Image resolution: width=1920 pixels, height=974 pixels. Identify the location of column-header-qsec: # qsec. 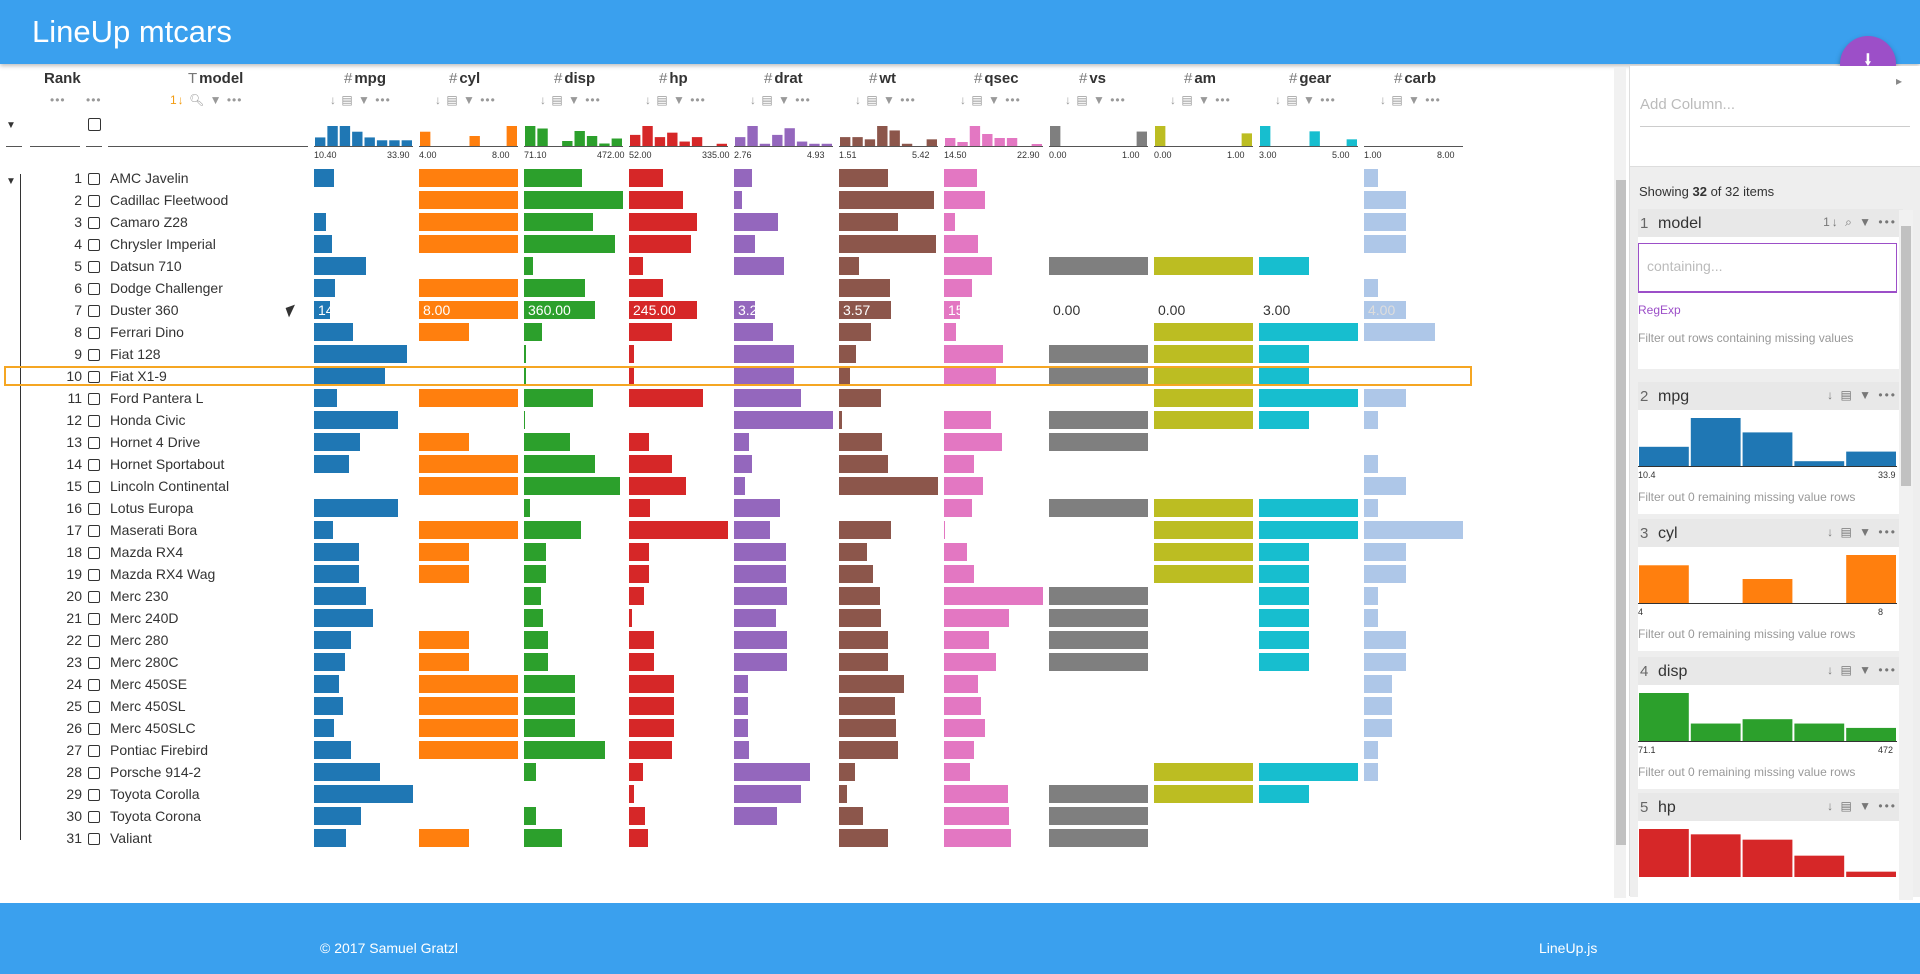
(996, 78).